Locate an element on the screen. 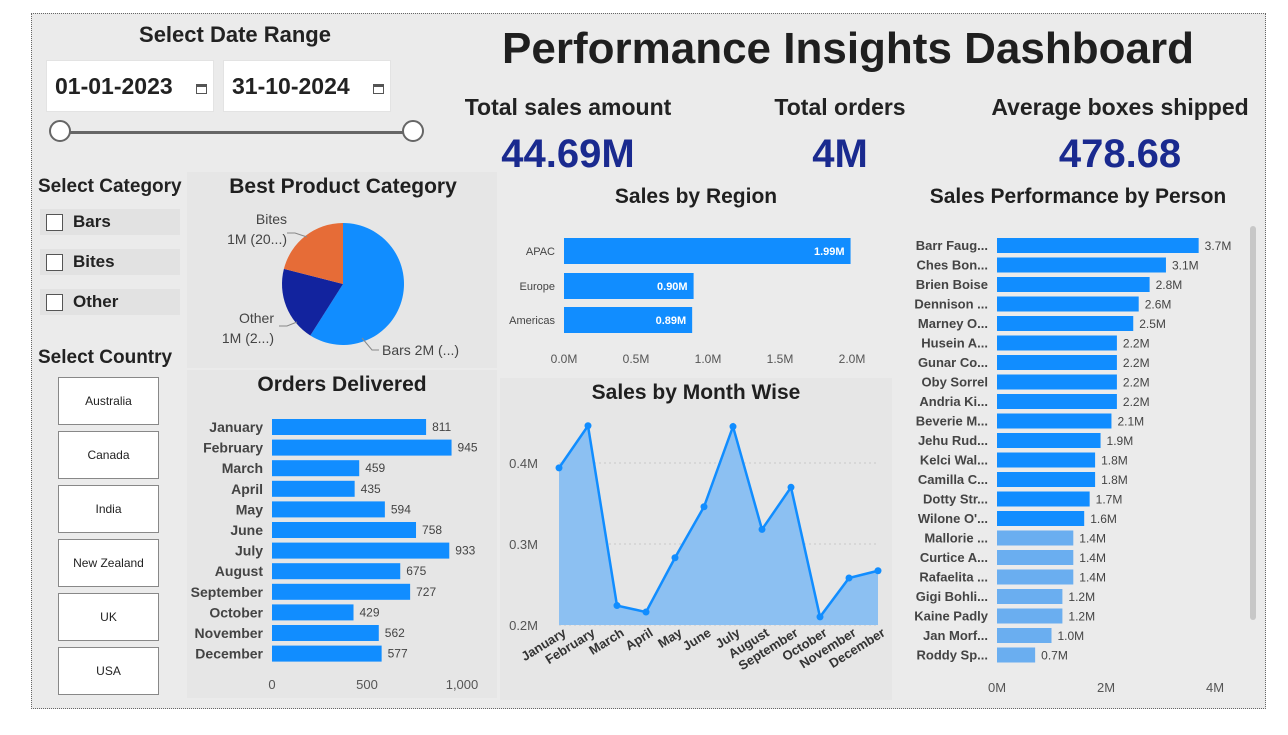 This screenshot has height=735, width=1288. category-option-bars: Bars is located at coordinates (110, 222).